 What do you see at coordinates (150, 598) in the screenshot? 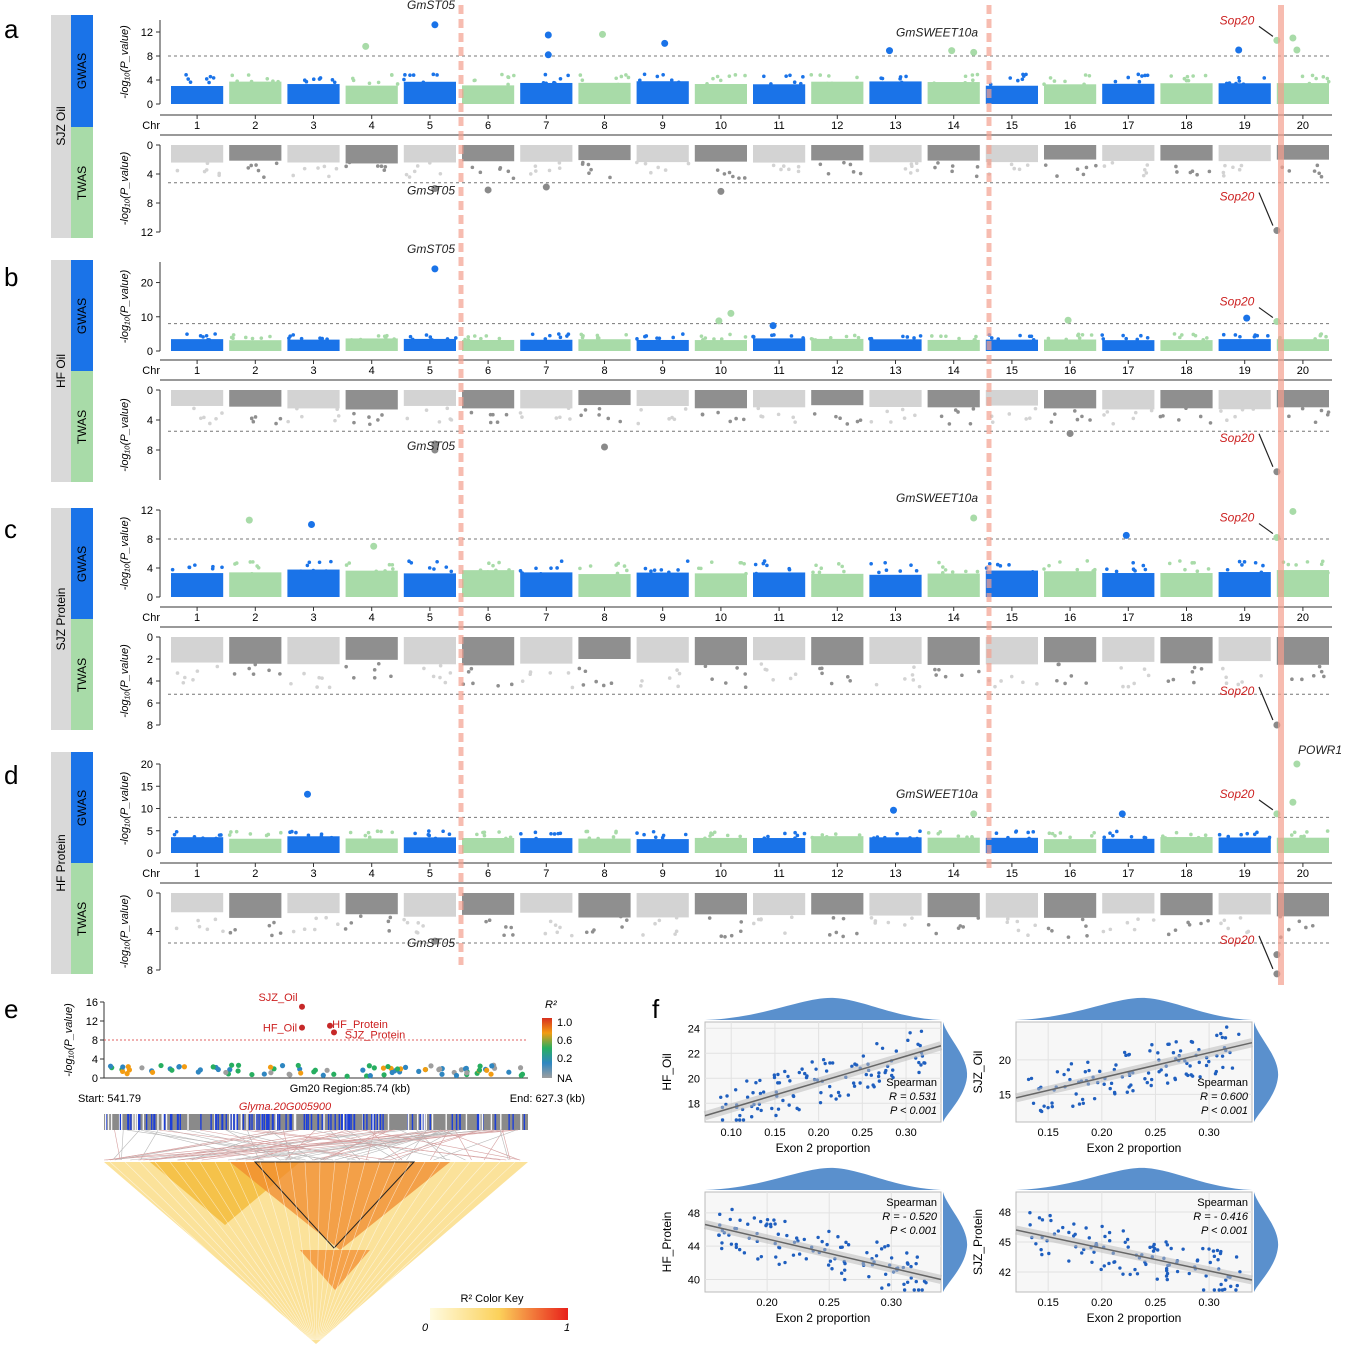
I see `gwas-y-tick-label: 0` at bounding box center [150, 598].